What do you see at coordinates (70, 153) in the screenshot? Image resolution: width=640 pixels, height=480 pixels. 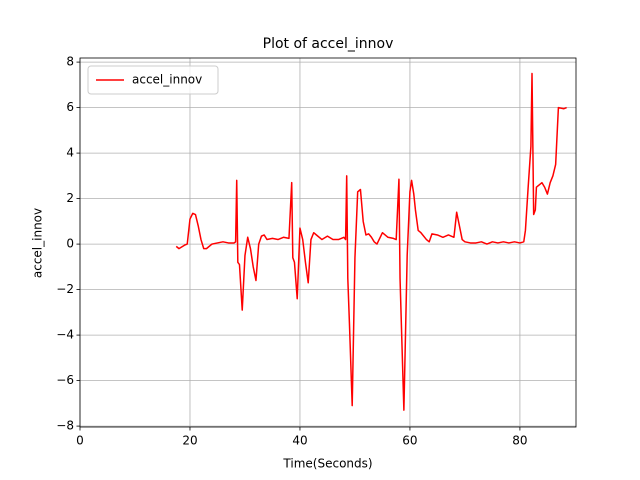 I see `y-tick-label: 4` at bounding box center [70, 153].